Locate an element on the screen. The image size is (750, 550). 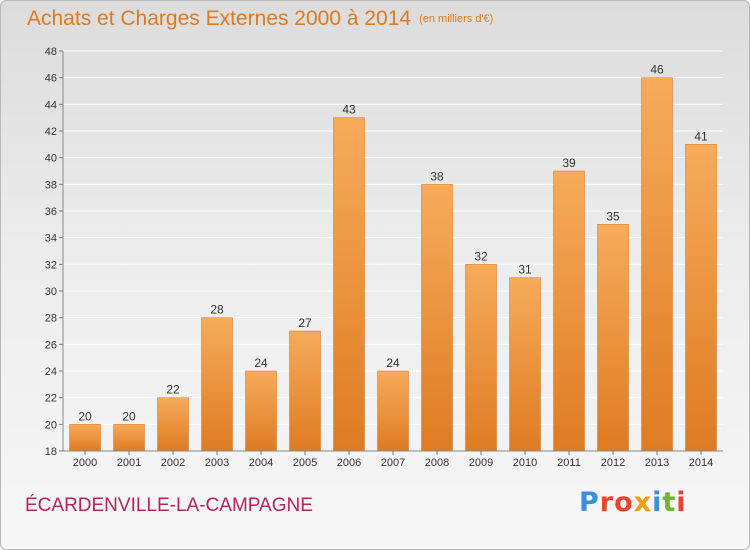
bar-value-label: 31 is located at coordinates (525, 270).